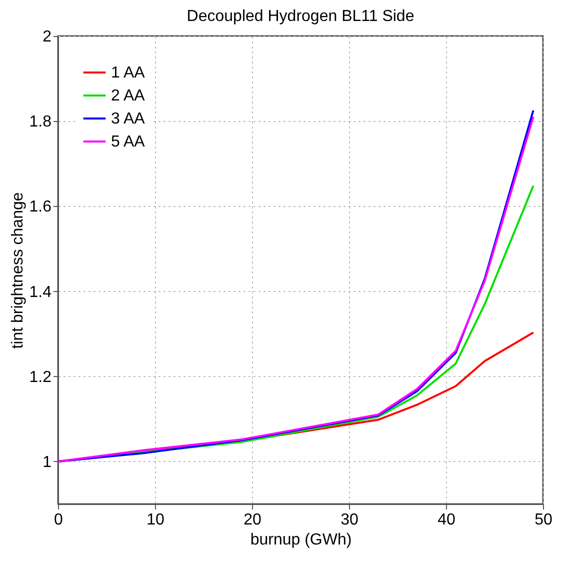 Image resolution: width=579 pixels, height=571 pixels. What do you see at coordinates (40, 122) in the screenshot?
I see `y-tick-label: 1.8` at bounding box center [40, 122].